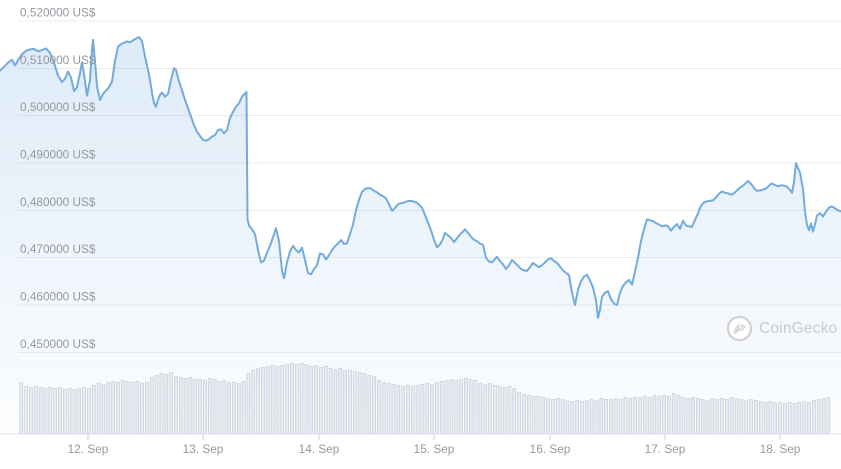 Image resolution: width=841 pixels, height=469 pixels. I want to click on y-axis-label: 0,450000 US$, so click(58, 344).